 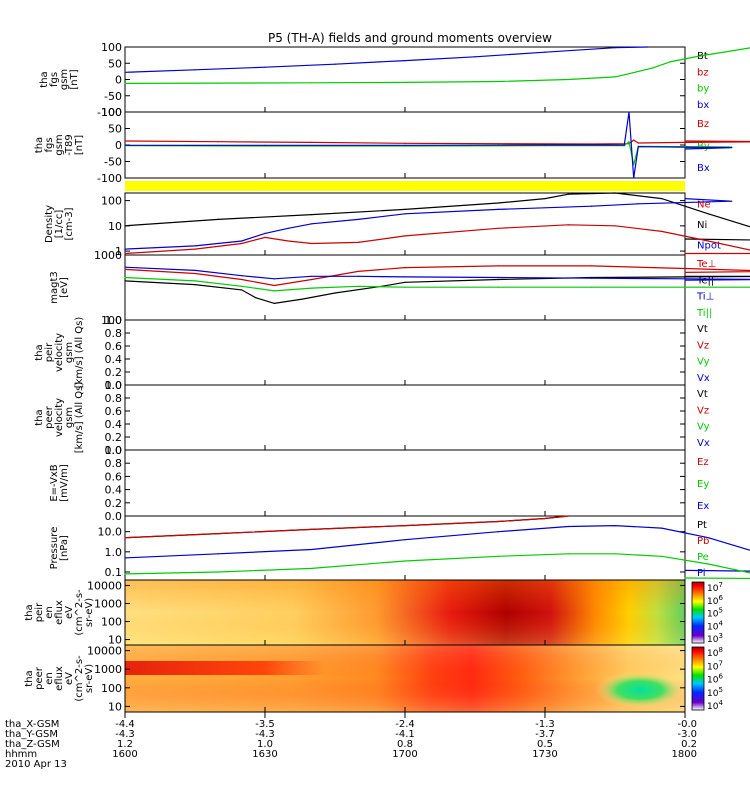 I want to click on y-axis-label: [nPa], so click(x=64, y=548).